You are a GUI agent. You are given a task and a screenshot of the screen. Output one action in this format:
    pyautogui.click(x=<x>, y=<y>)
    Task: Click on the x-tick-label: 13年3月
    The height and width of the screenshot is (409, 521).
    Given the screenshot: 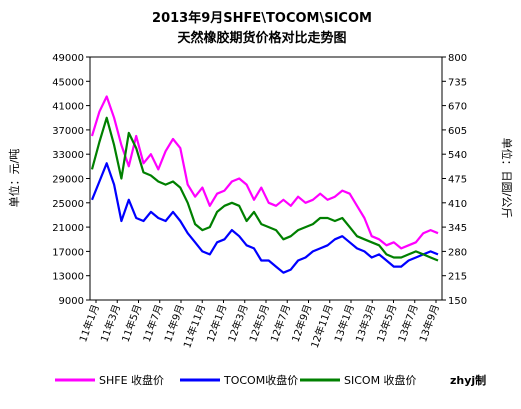 What is the action you would take?
    pyautogui.click(x=365, y=323)
    